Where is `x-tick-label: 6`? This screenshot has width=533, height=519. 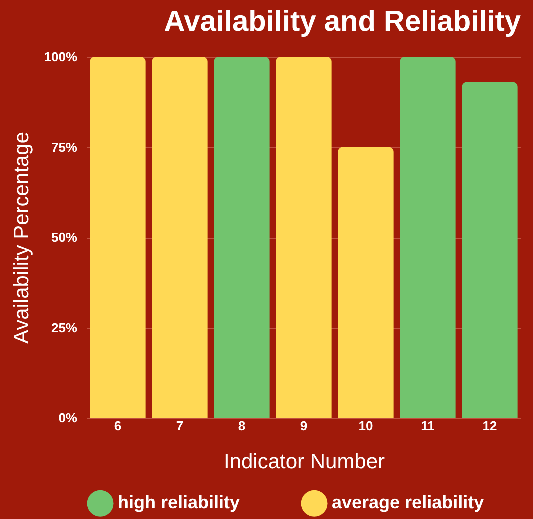 x-tick-label: 6 is located at coordinates (118, 426).